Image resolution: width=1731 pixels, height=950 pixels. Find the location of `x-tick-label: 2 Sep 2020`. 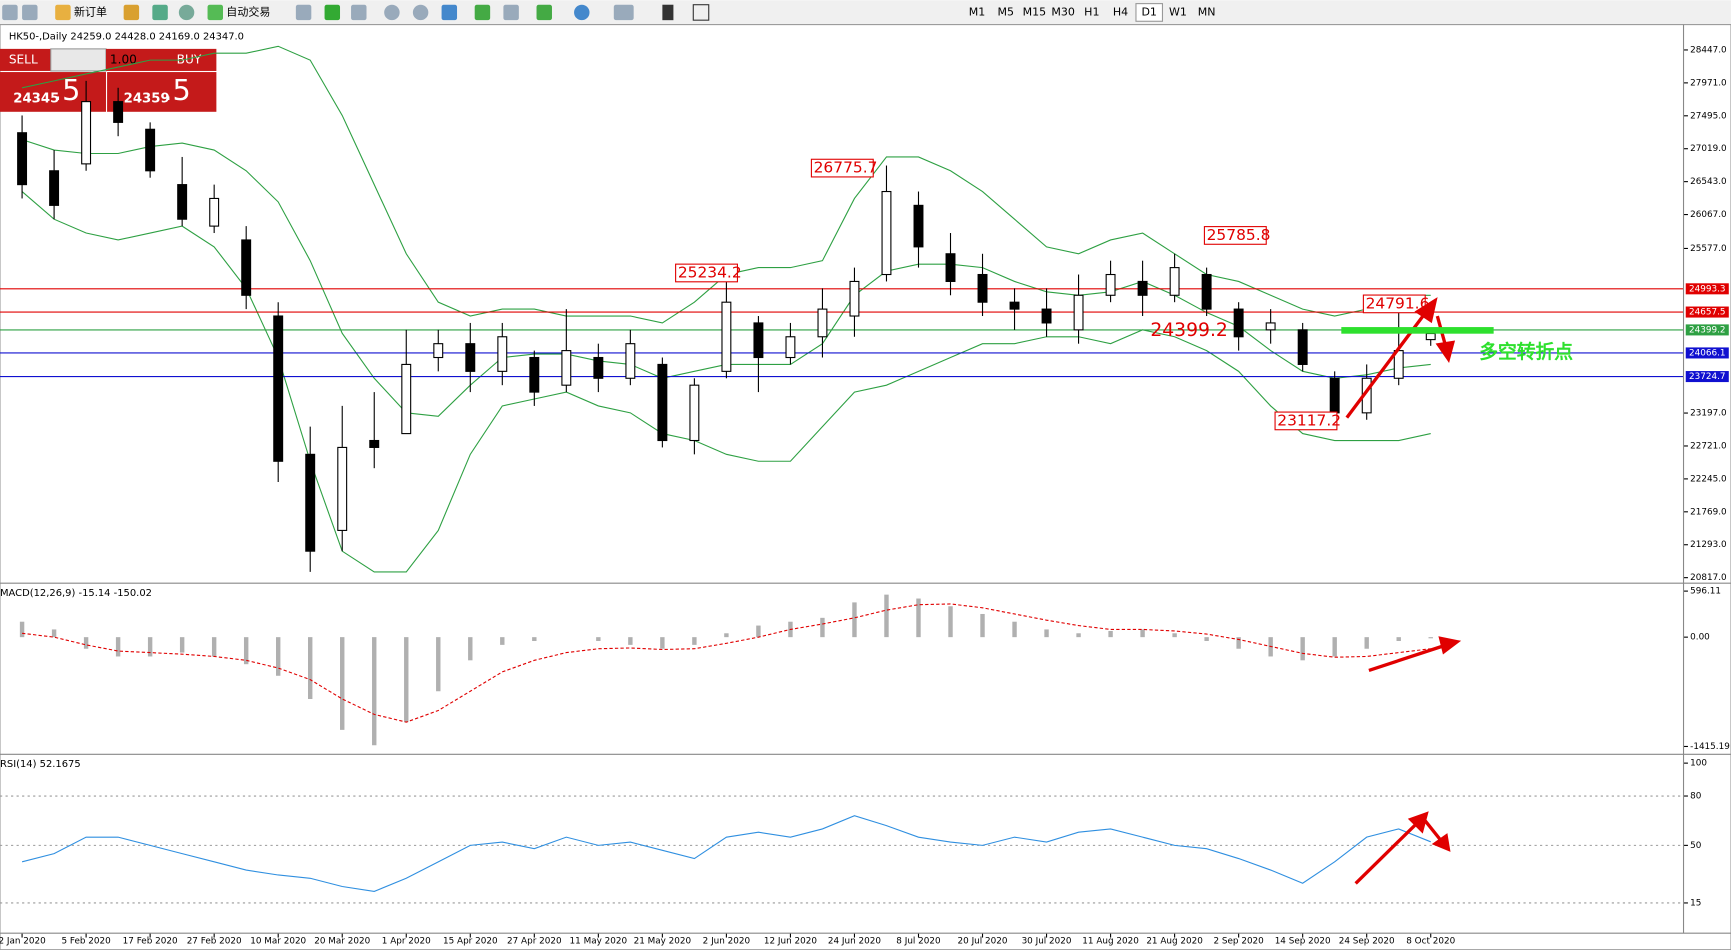

x-tick-label: 2 Sep 2020 is located at coordinates (1238, 941).